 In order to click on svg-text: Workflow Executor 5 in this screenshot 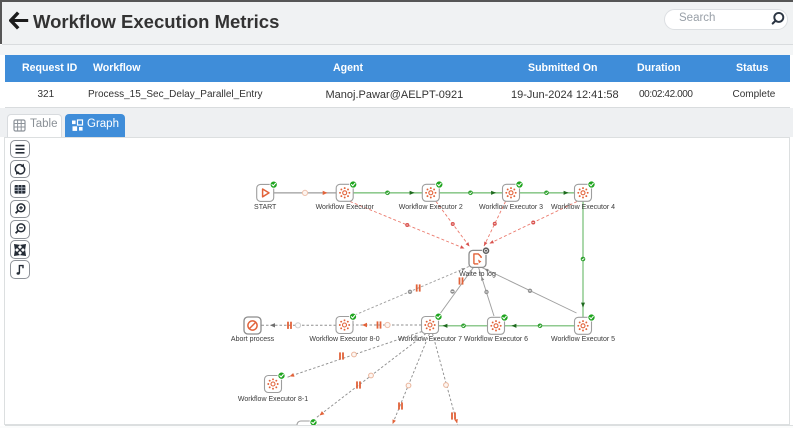, I will do `click(583, 339)`.